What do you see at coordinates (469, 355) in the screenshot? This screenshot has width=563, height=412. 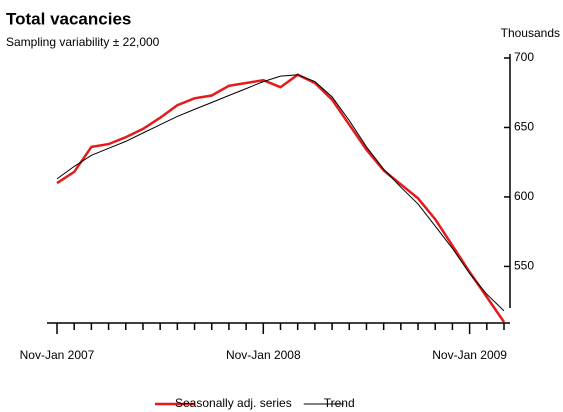 I see `x-tick-label: Nov-Jan 2009` at bounding box center [469, 355].